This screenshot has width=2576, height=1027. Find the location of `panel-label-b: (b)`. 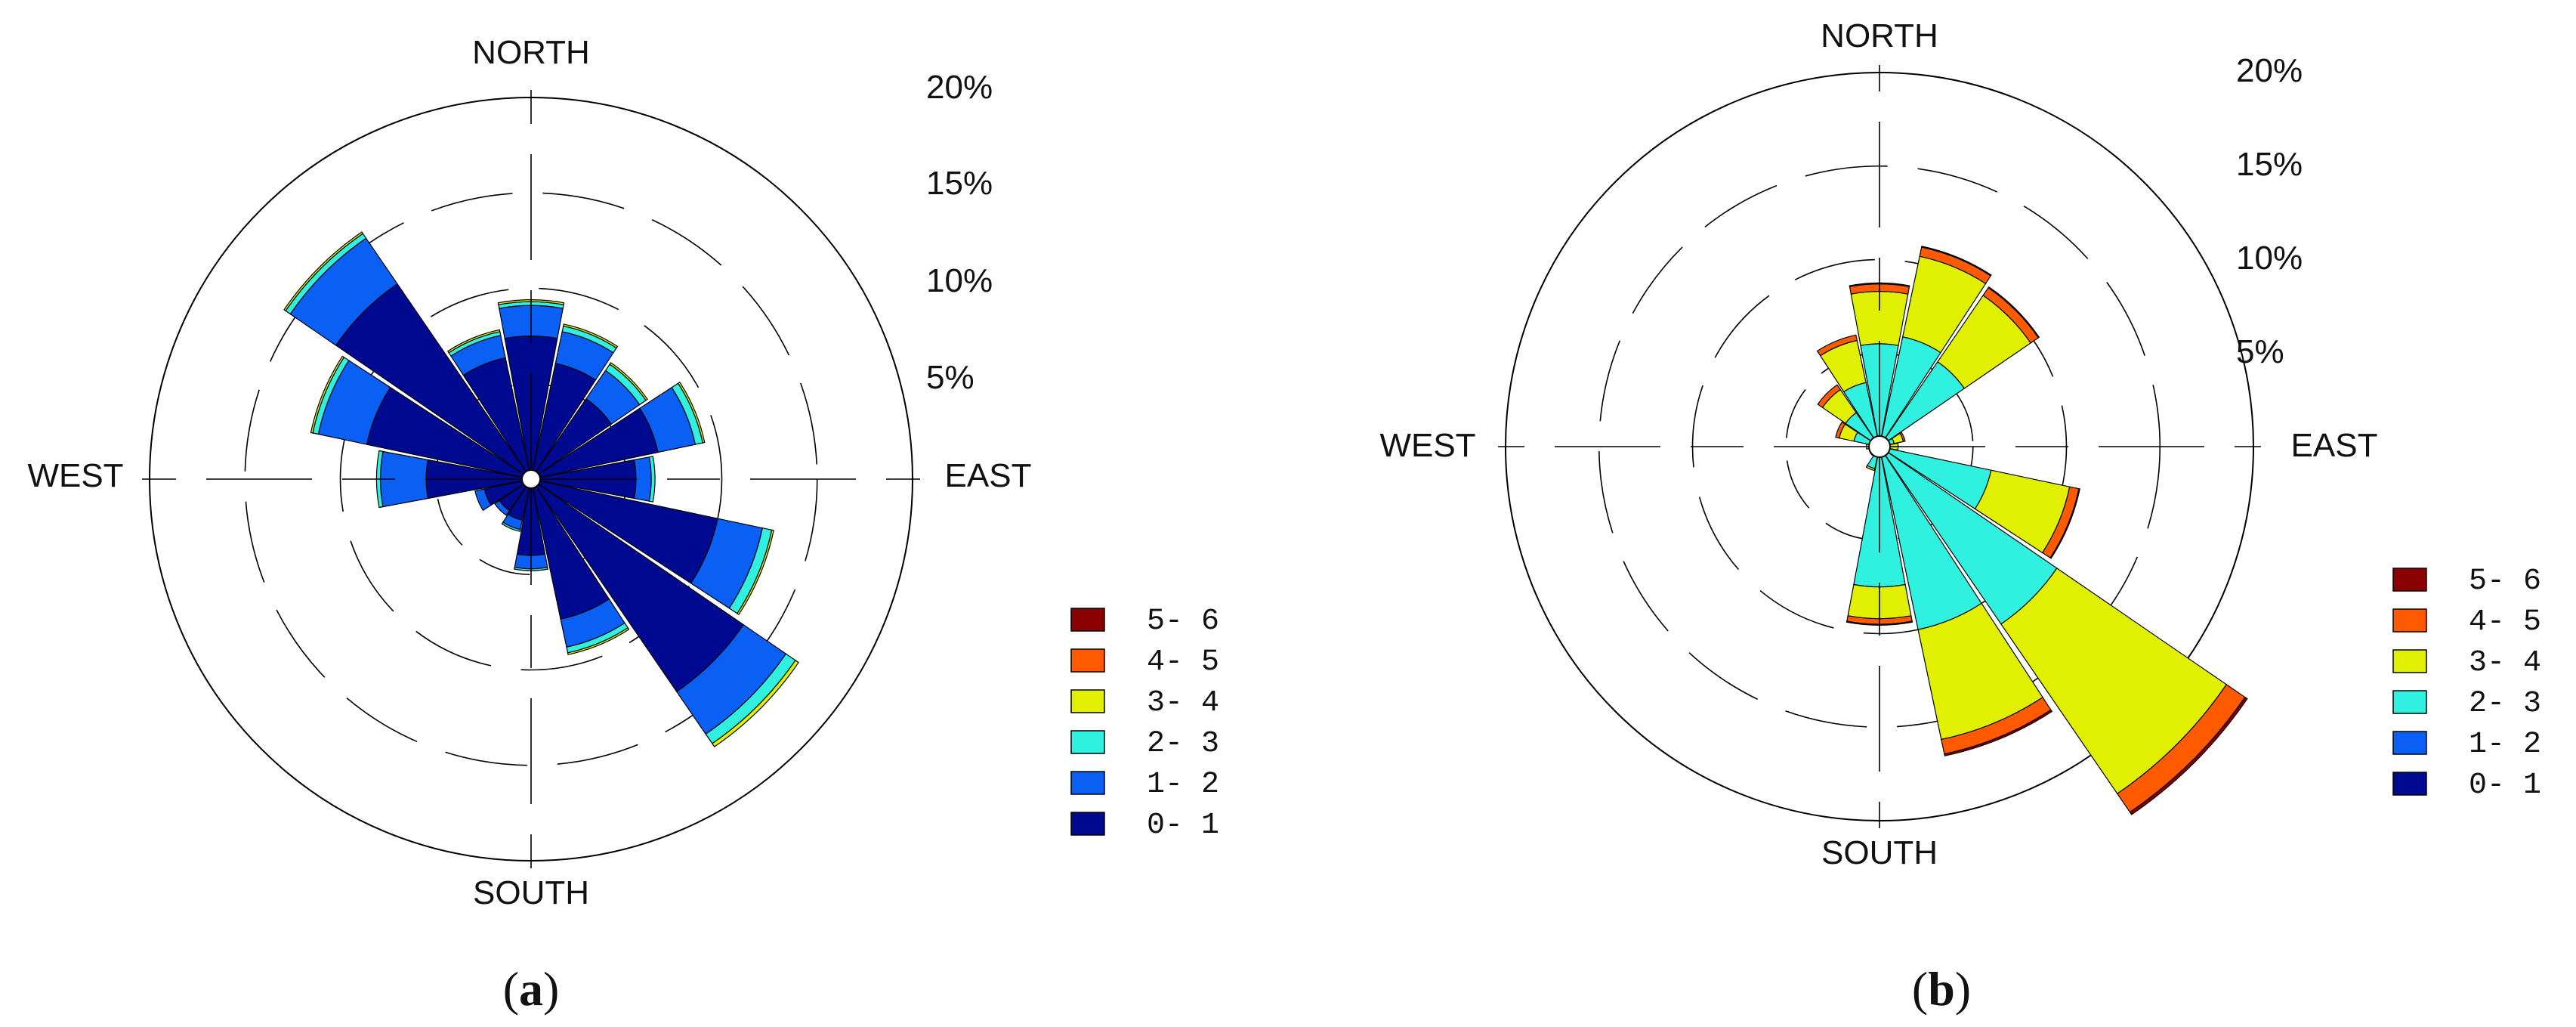

panel-label-b: (b) is located at coordinates (1941, 989).